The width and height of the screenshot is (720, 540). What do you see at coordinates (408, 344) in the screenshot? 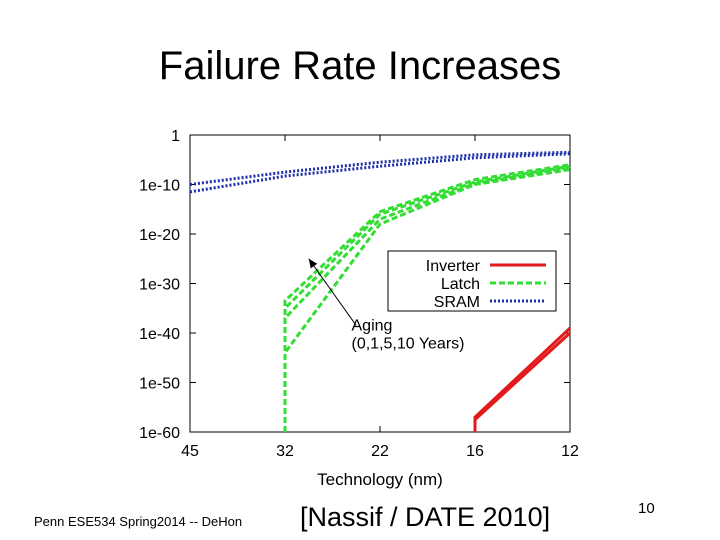
I see `annotation-line-2: (0,1,5,10 Years)` at bounding box center [408, 344].